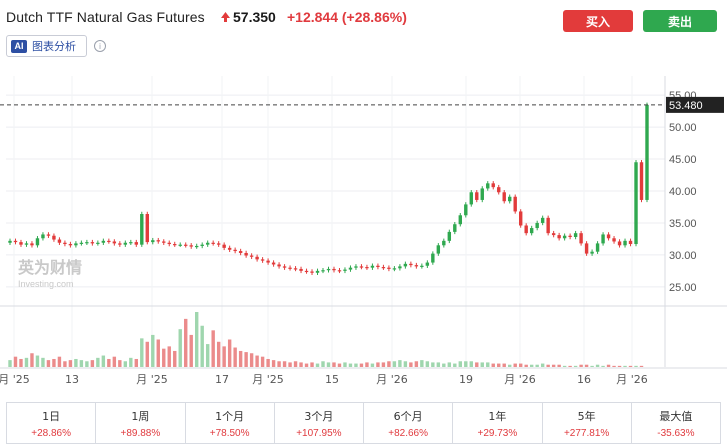  What do you see at coordinates (676, 423) in the screenshot?
I see `period-max: 最大值 -35.63%` at bounding box center [676, 423].